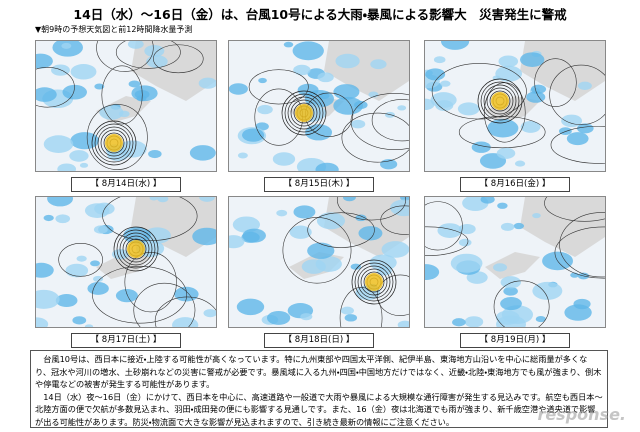 The width and height of the screenshot is (640, 432). Describe the element at coordinates (515, 184) in the screenshot. I see `map-caption: 【 8月16日(金) 】` at that location.